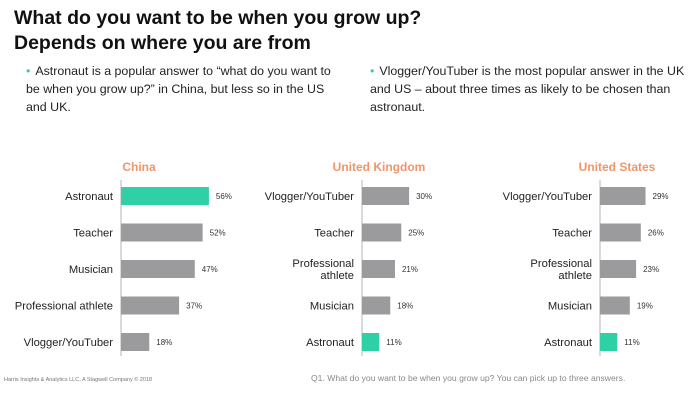  What do you see at coordinates (224, 196) in the screenshot?
I see `china-value-label-astronaut: 56%` at bounding box center [224, 196].